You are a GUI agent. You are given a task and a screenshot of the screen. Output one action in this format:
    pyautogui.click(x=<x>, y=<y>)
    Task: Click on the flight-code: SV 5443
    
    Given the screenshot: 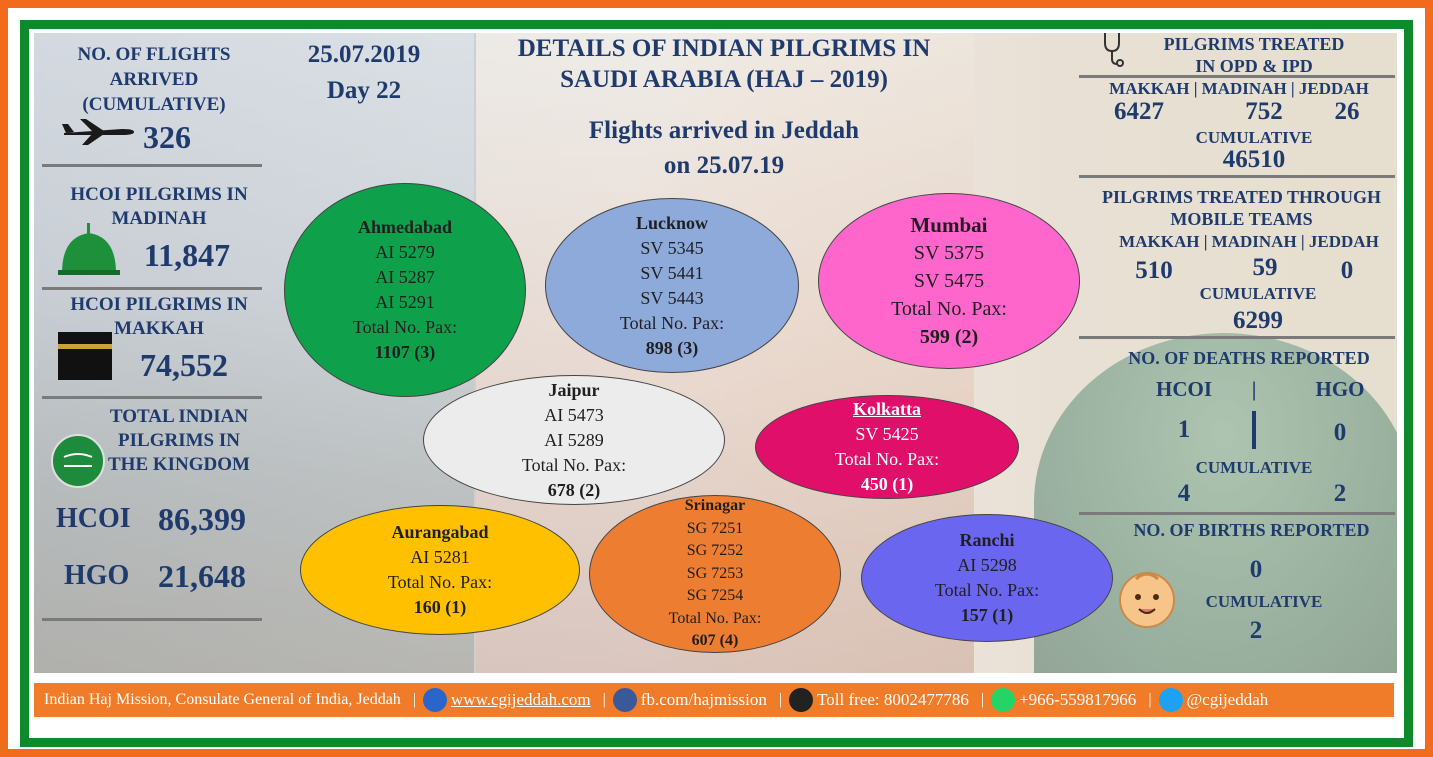 What is the action you would take?
    pyautogui.click(x=672, y=297)
    